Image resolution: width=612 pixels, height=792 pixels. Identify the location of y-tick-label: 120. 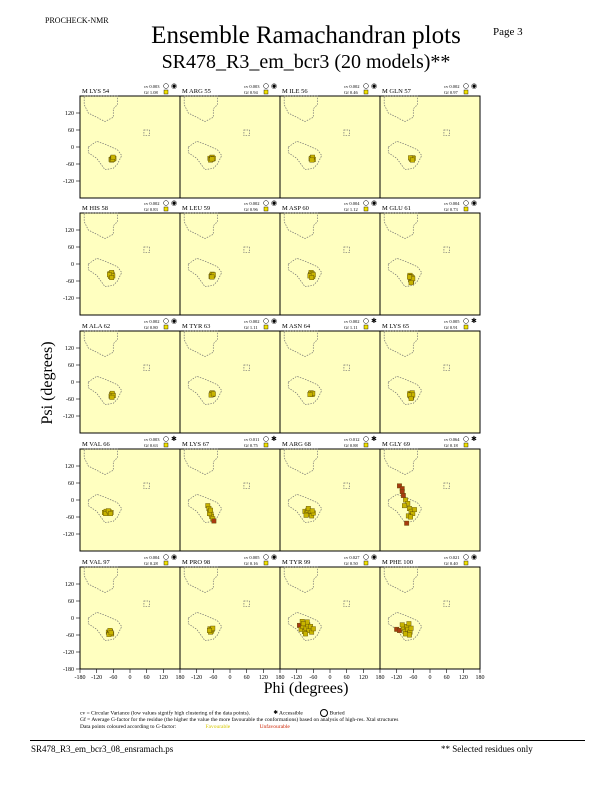
(69, 585).